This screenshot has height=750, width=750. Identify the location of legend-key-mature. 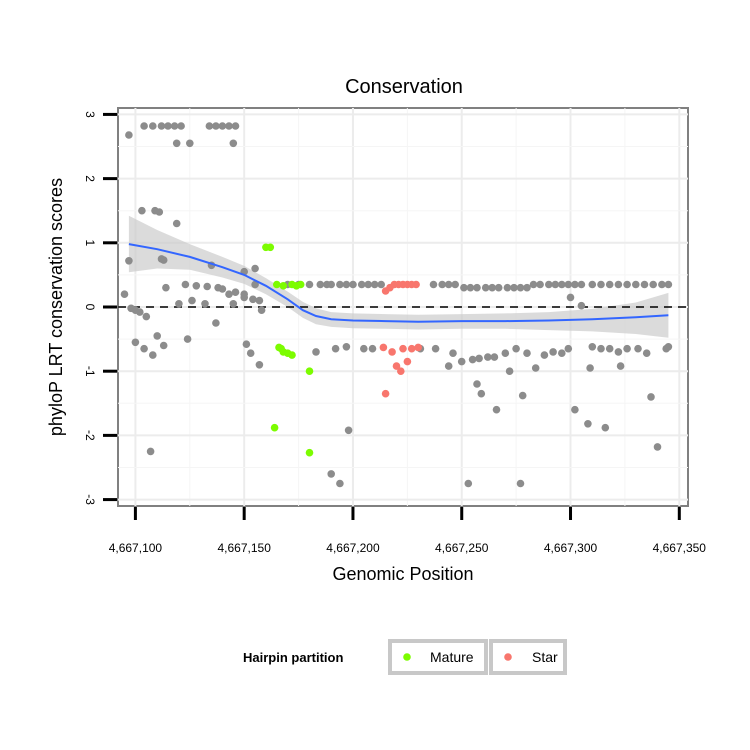
(438, 657).